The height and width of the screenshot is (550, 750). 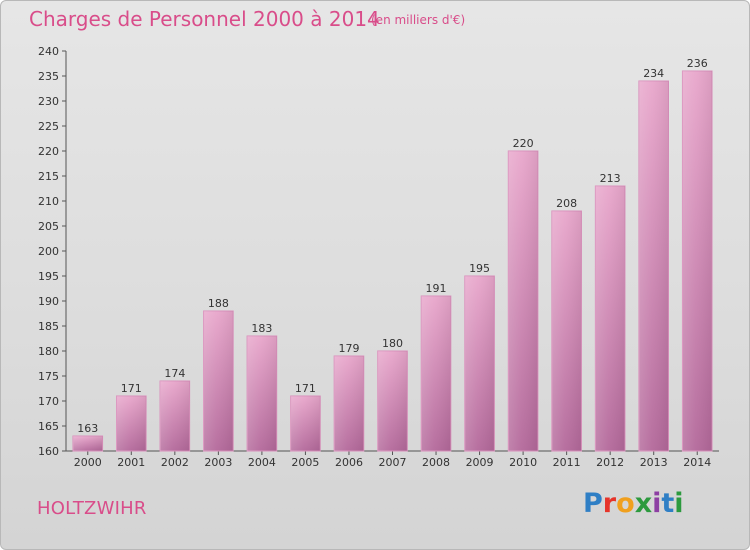 I want to click on x-tick-label: 2000, so click(x=88, y=462).